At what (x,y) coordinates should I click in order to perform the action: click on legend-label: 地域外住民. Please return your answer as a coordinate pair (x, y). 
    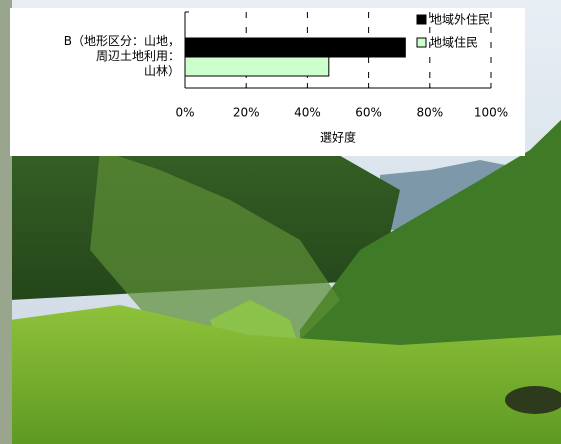
    Looking at the image, I should click on (460, 20).